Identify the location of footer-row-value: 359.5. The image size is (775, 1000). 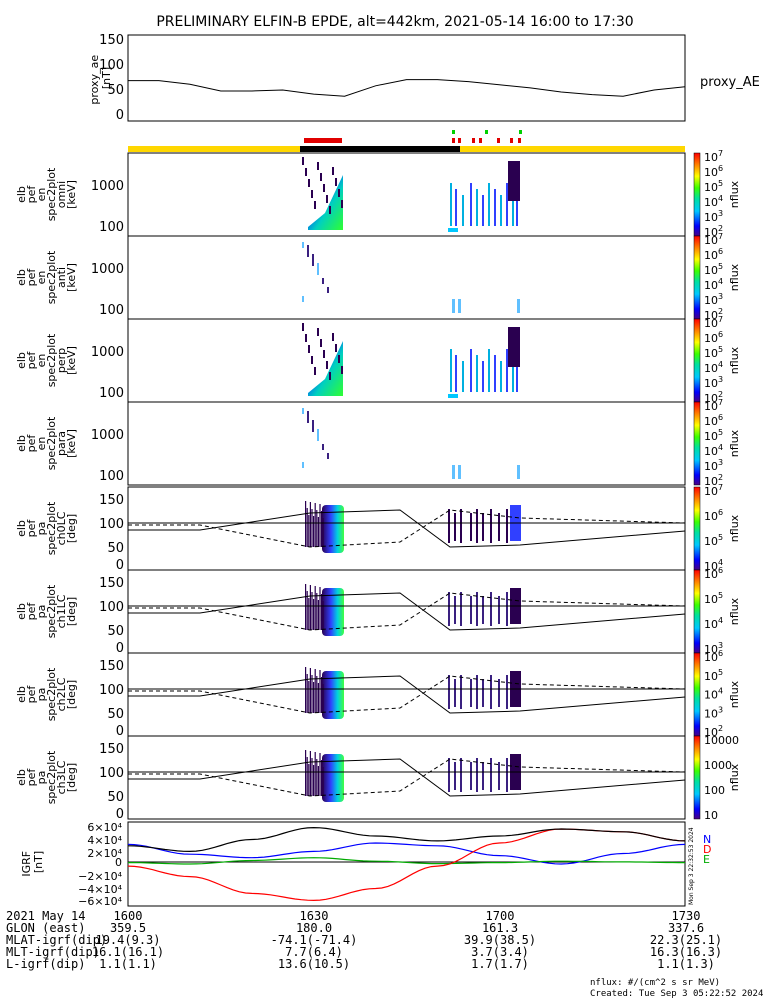
(128, 928).